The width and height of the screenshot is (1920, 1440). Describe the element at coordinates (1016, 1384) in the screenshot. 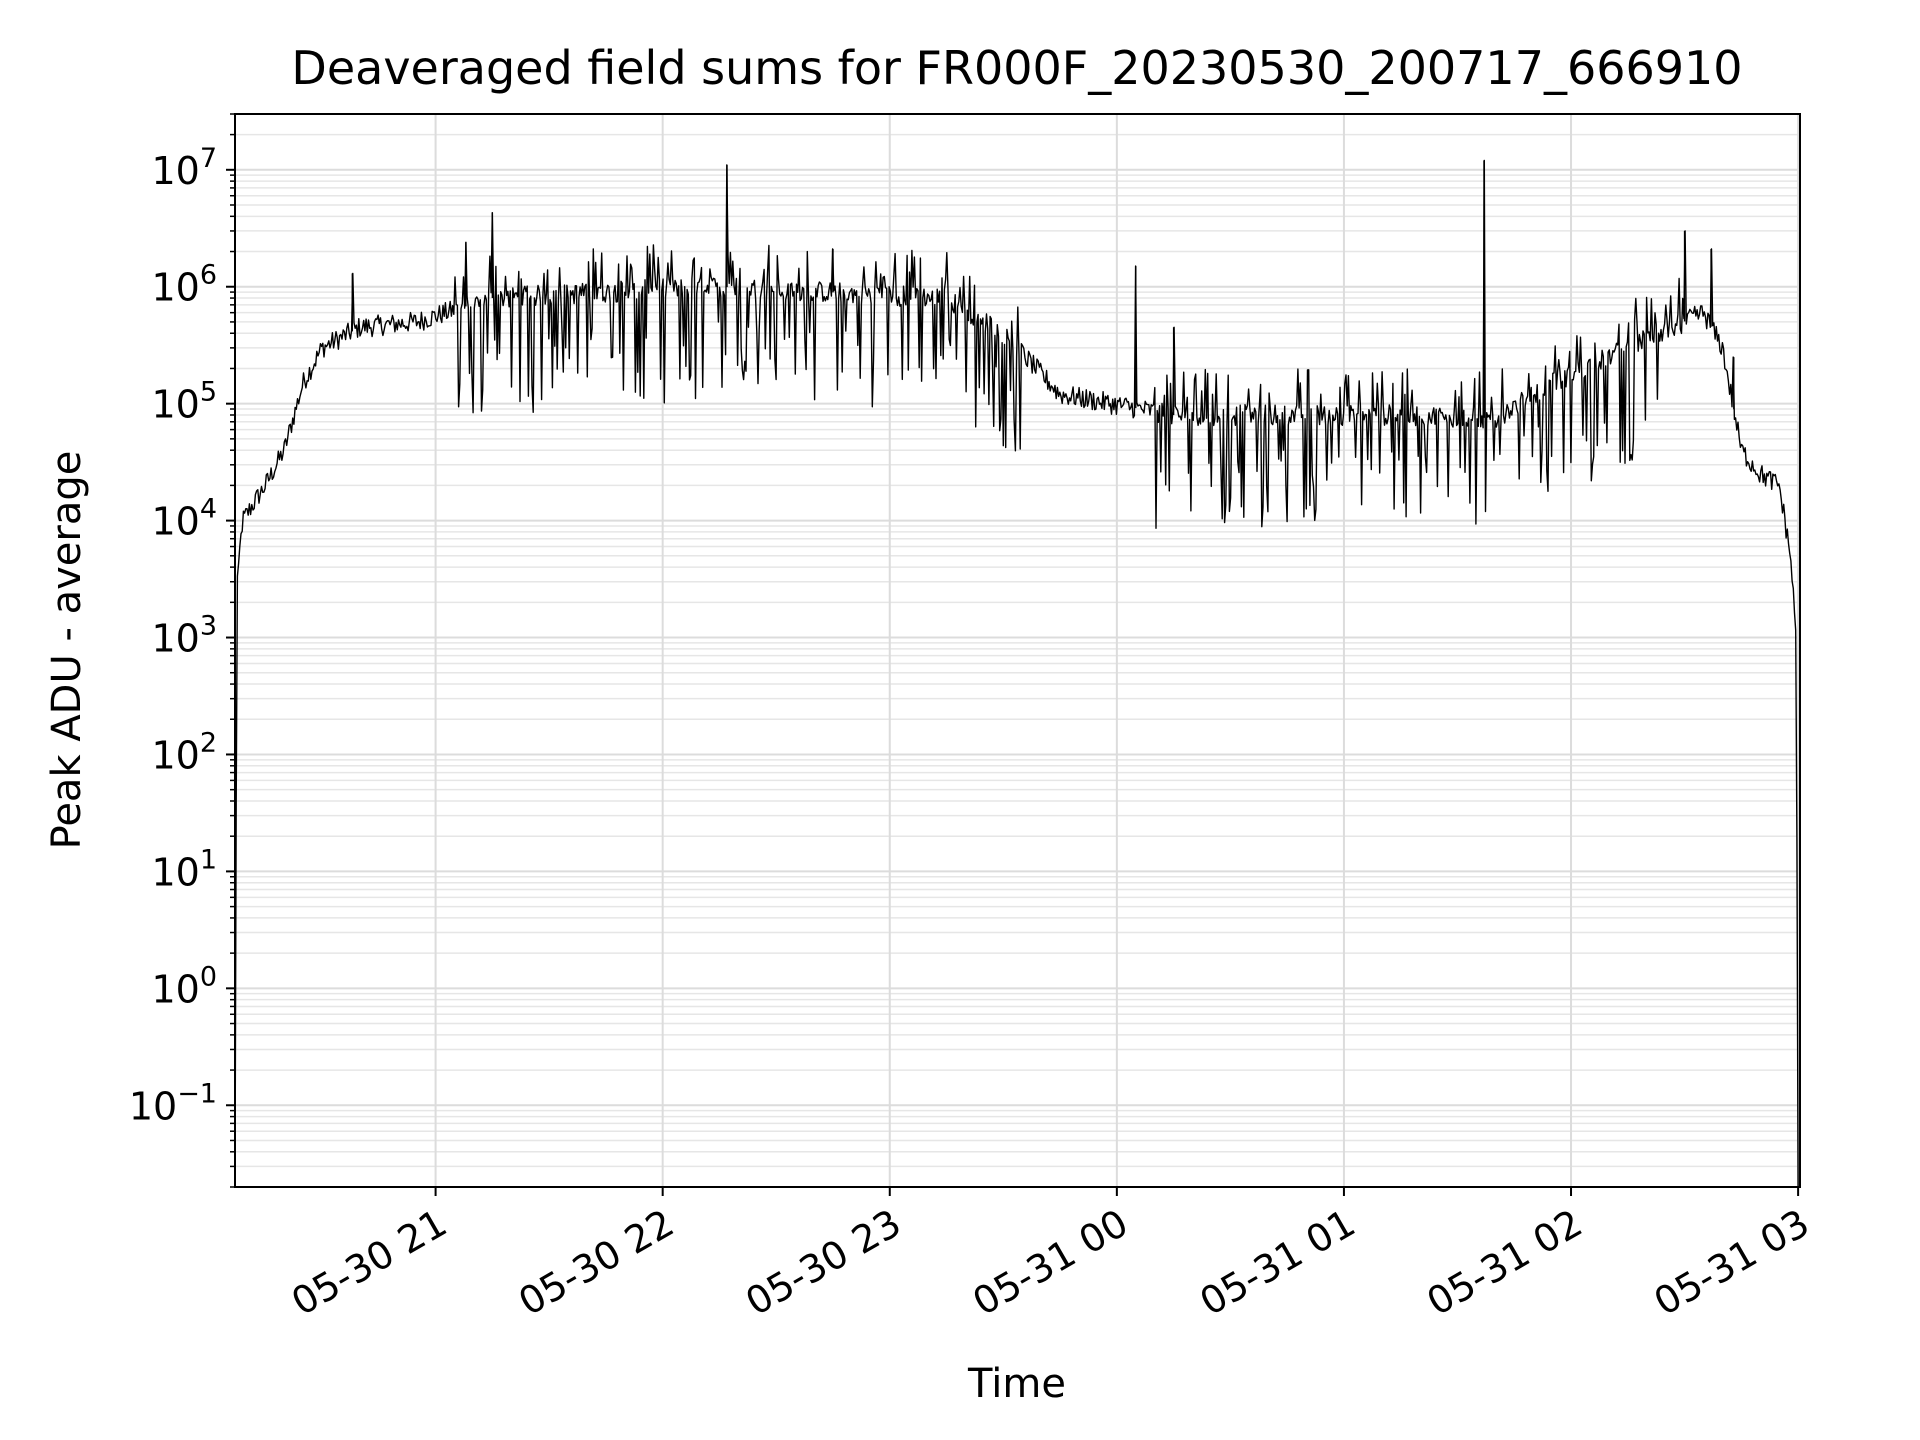

I see `x-axis-label: Time` at that location.